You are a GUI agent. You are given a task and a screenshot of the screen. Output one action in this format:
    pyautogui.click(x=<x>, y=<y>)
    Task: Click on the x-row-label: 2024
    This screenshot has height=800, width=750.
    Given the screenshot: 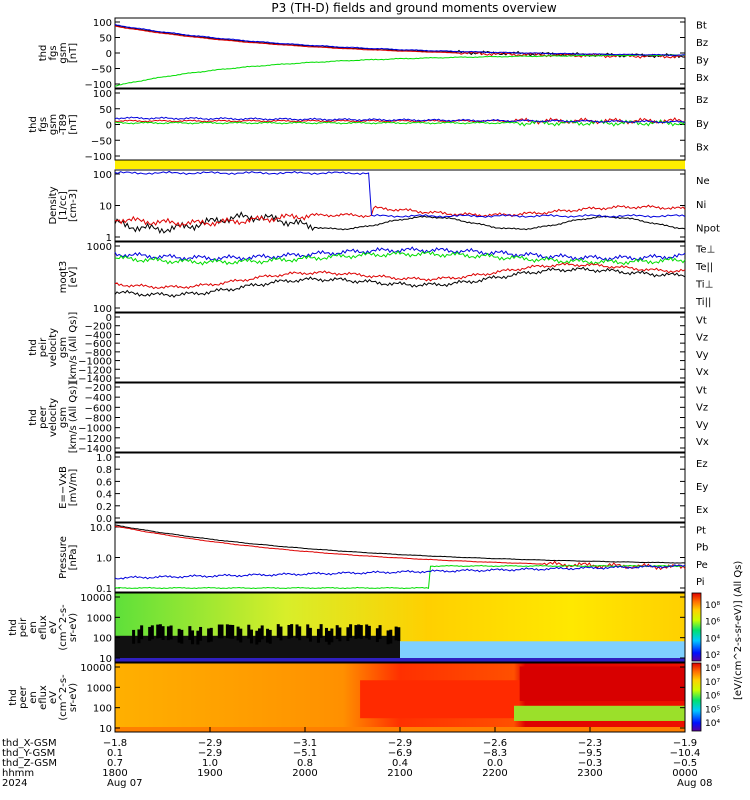 What is the action you would take?
    pyautogui.click(x=14, y=783)
    